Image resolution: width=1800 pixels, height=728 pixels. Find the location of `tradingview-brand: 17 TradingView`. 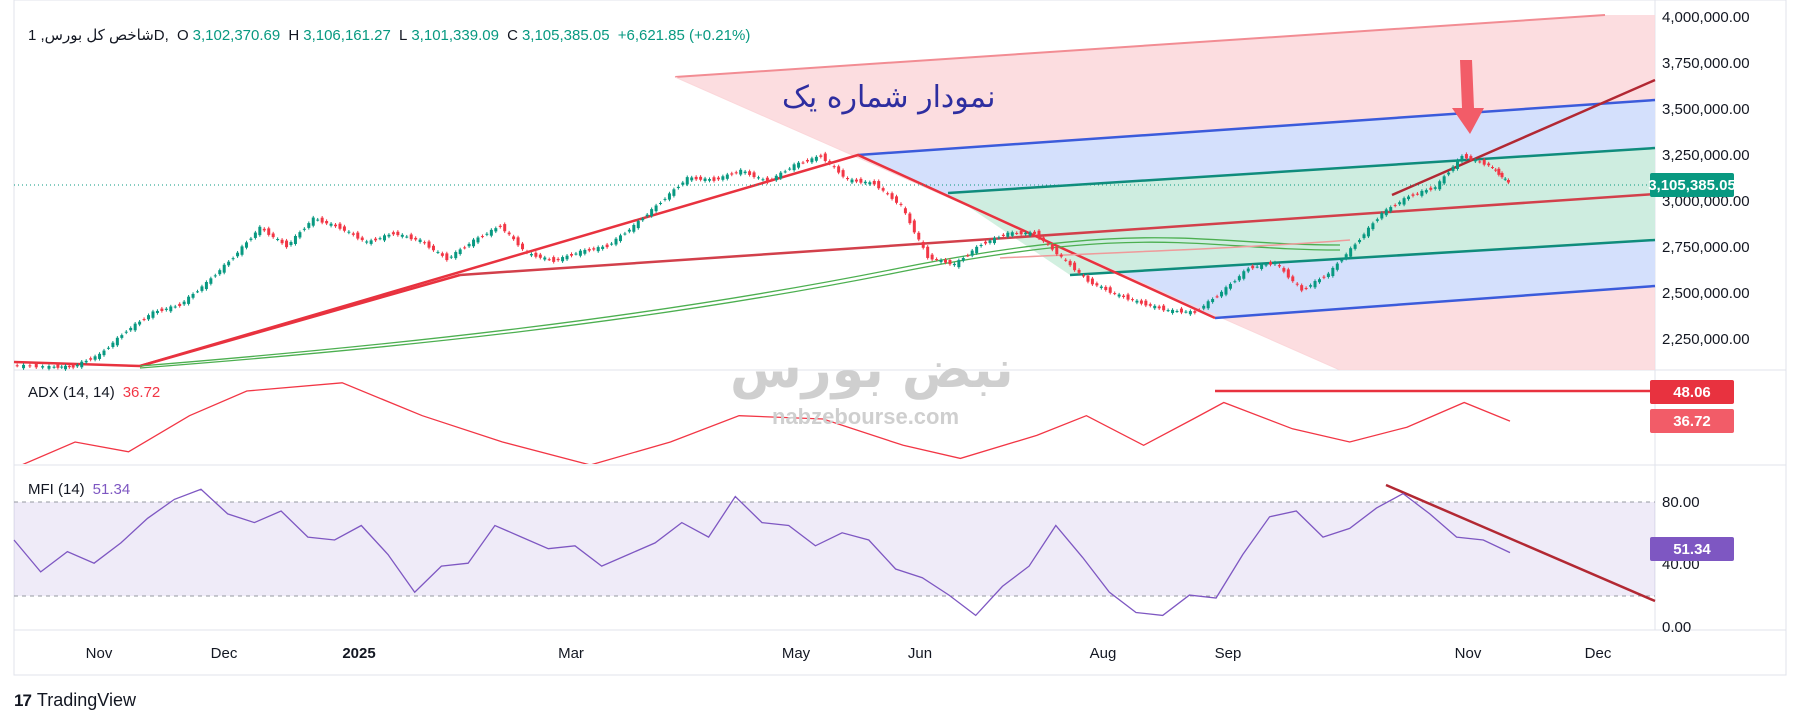

tradingview-brand: 17 TradingView is located at coordinates (75, 700).